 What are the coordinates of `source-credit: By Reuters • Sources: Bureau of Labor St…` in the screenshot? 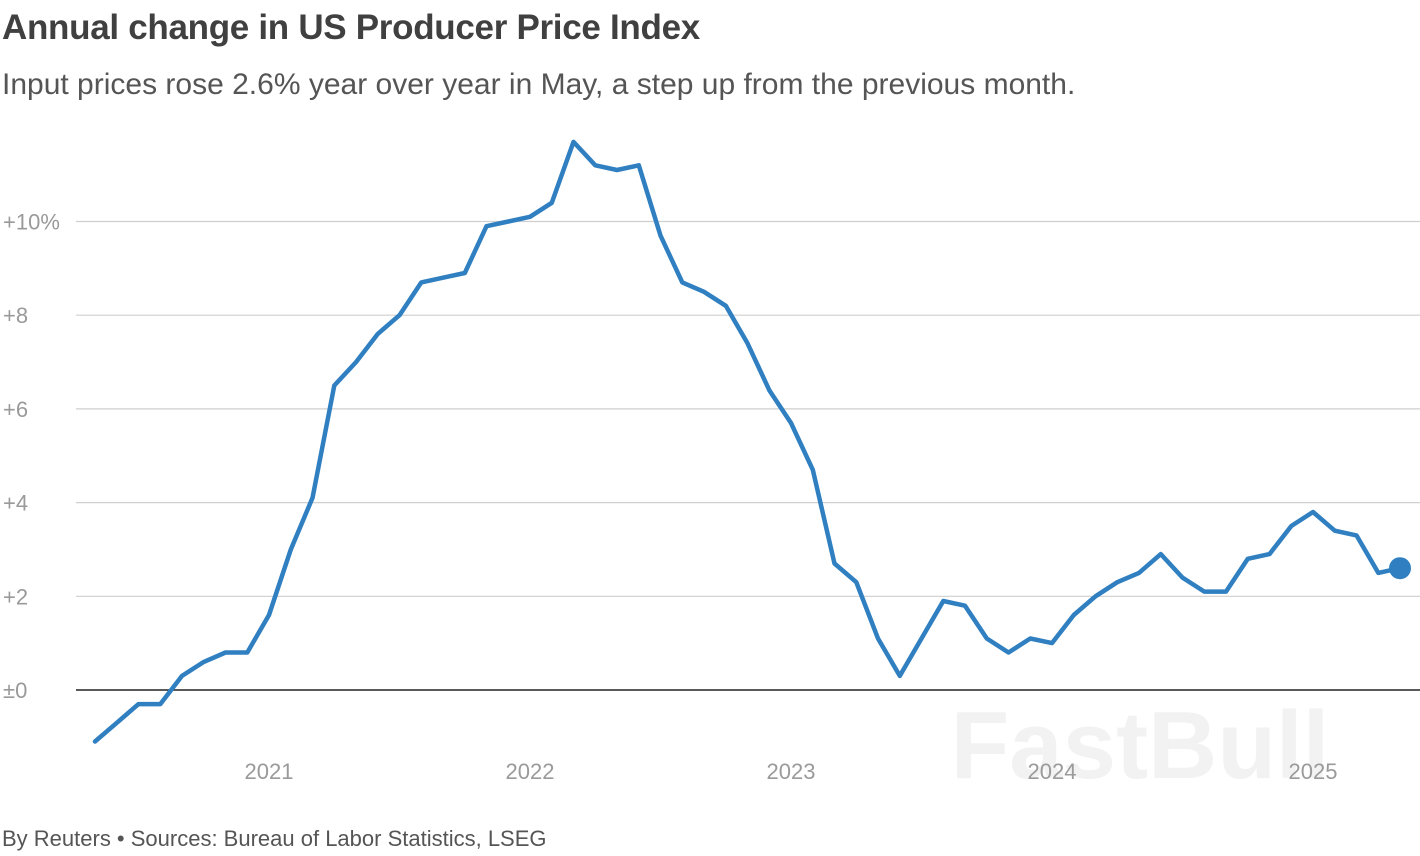 It's located at (274, 838).